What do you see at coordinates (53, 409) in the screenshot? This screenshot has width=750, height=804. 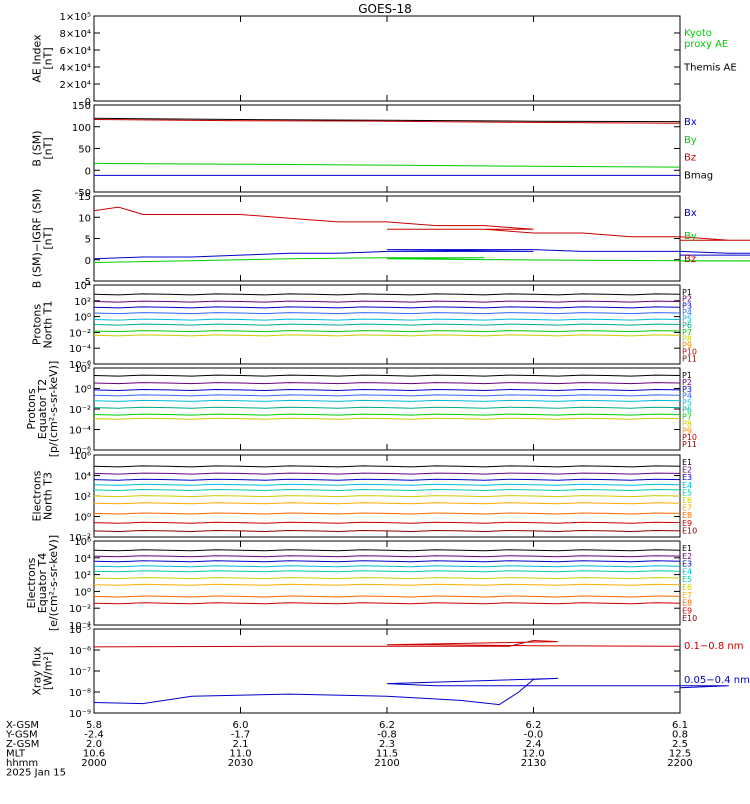 I see `y-axis-label: [p/(cm²-s-sr-keV)]` at bounding box center [53, 409].